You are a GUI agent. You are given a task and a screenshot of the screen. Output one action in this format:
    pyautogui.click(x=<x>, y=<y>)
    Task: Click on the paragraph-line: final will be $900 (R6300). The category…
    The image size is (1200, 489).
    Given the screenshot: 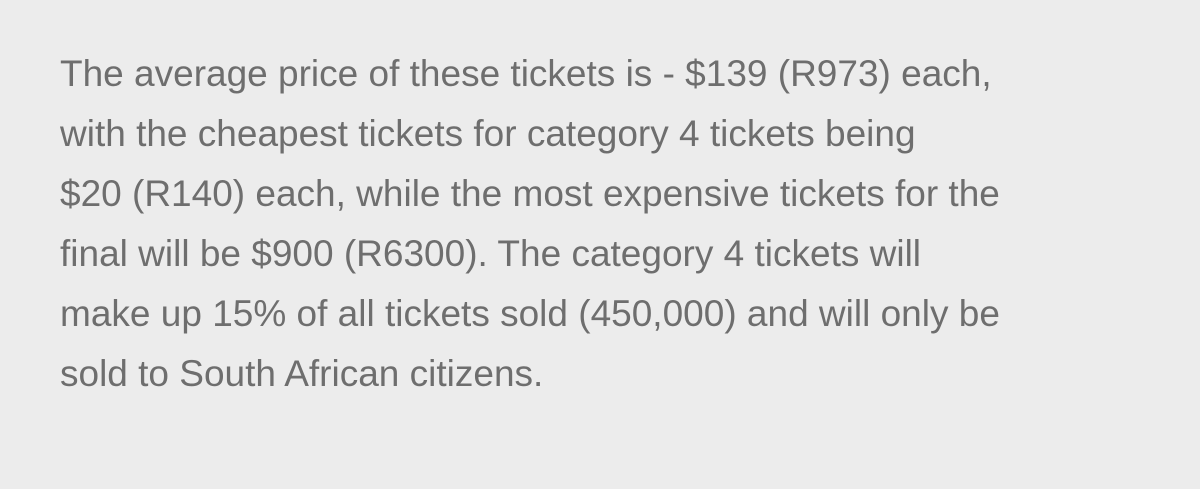 What is the action you would take?
    pyautogui.click(x=491, y=253)
    